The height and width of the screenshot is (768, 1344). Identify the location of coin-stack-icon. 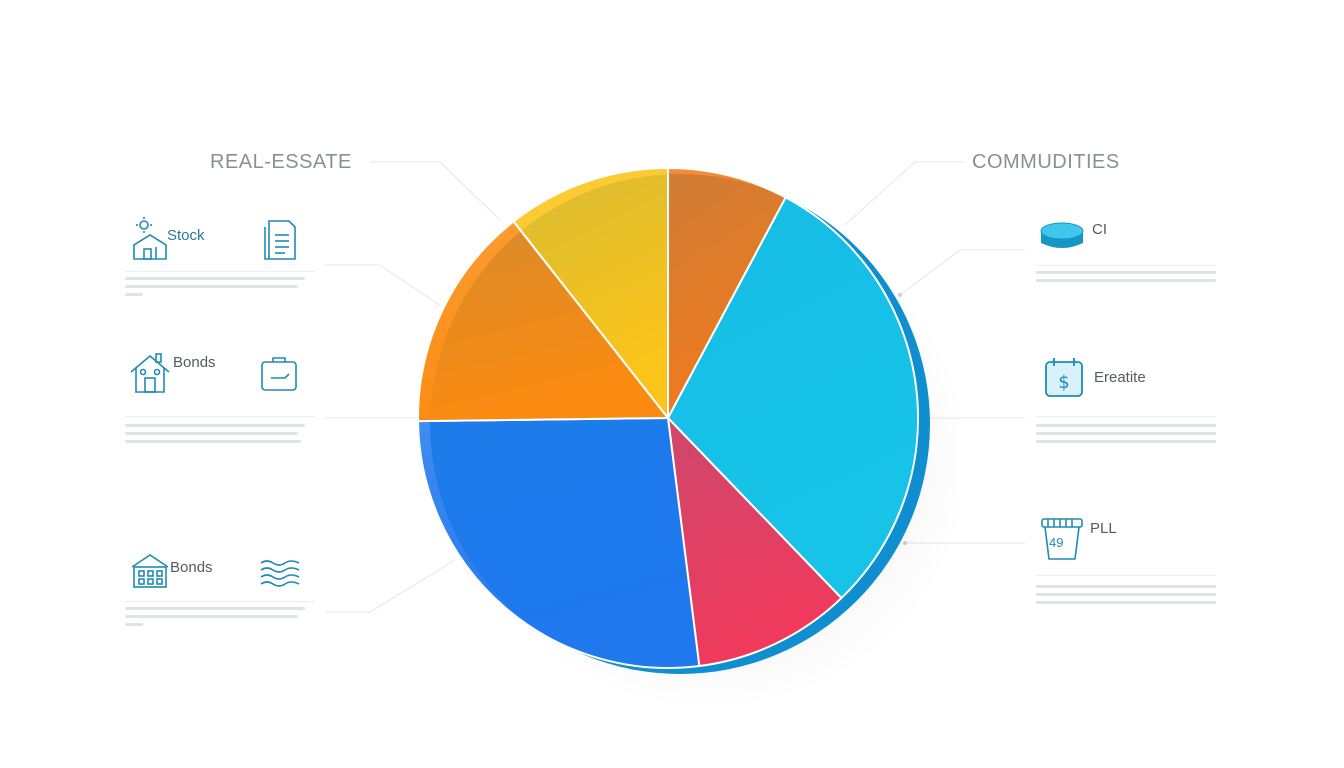
(1062, 235).